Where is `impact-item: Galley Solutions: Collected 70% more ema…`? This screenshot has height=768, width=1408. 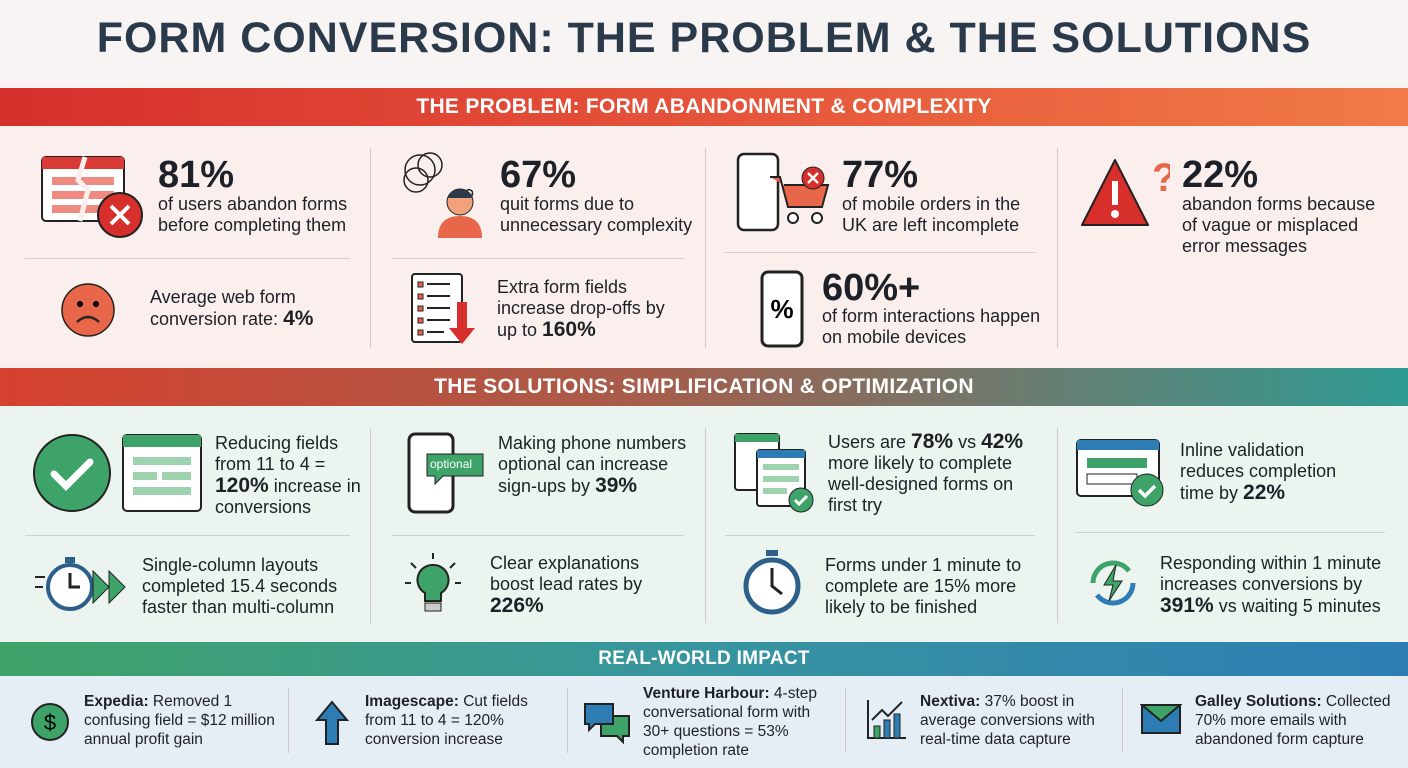
impact-item: Galley Solutions: Collected 70% more ema… is located at coordinates (1295, 720).